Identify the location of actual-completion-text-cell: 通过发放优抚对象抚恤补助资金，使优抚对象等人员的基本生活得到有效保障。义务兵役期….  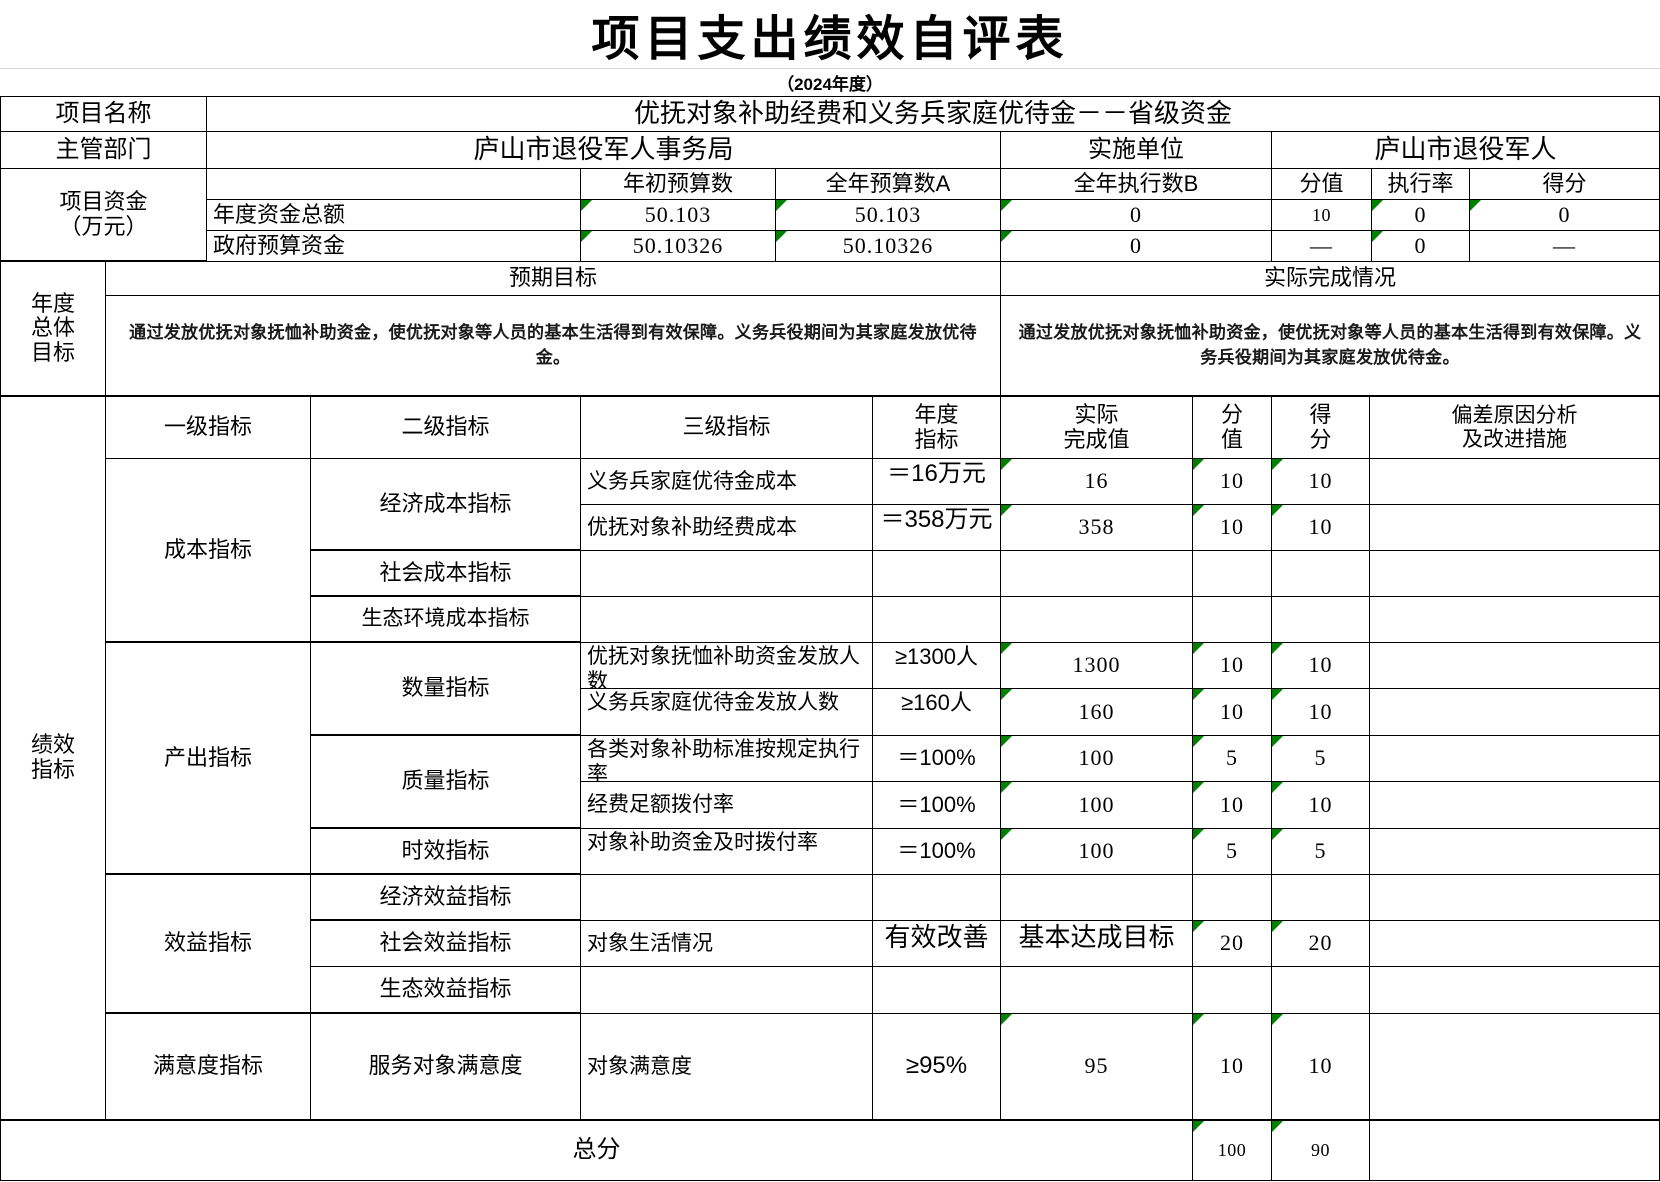
(1330, 345).